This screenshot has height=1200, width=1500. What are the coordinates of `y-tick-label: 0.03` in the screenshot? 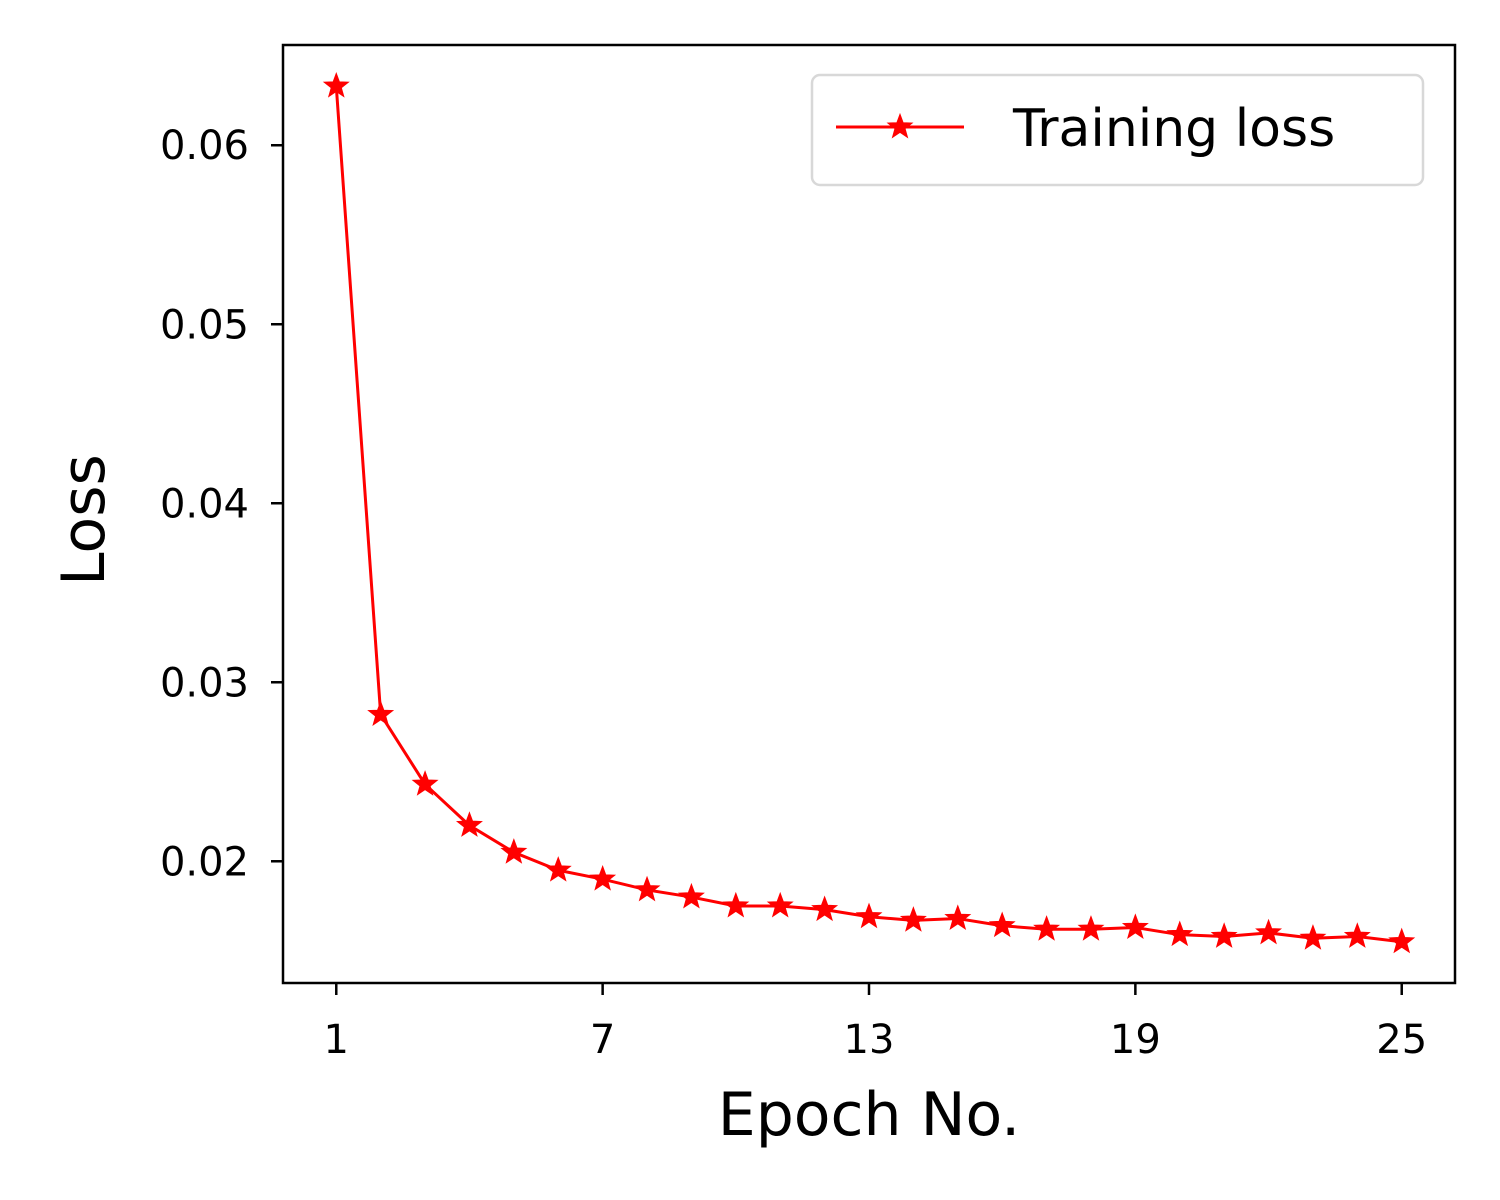 It's located at (204, 683).